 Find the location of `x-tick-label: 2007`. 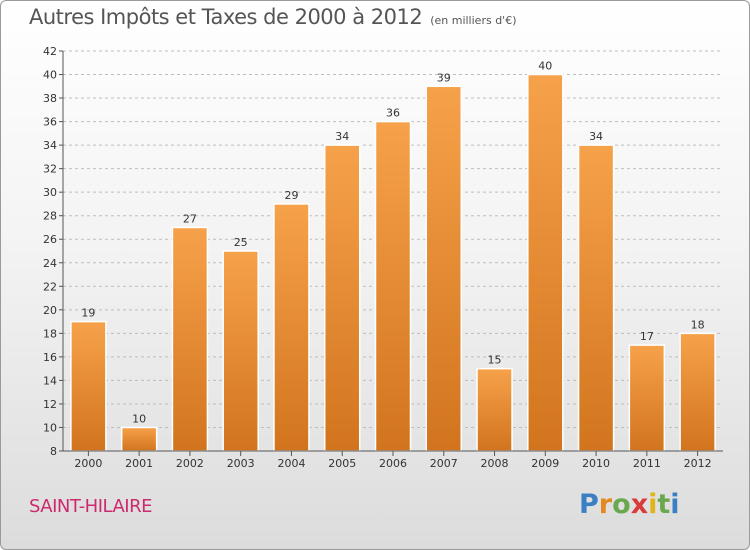

x-tick-label: 2007 is located at coordinates (444, 463).